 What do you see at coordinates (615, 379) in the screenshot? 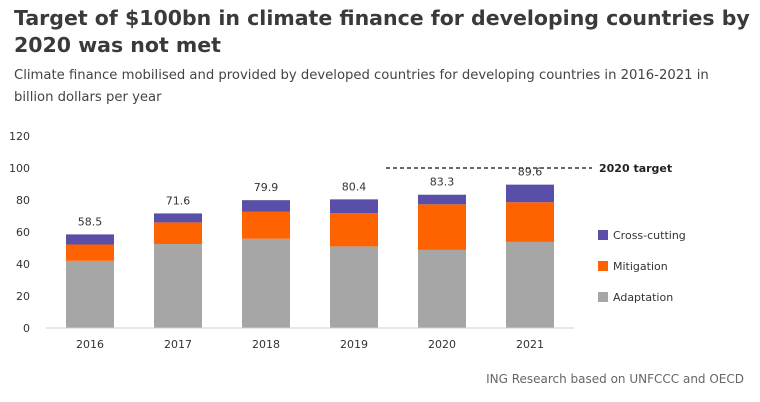
I see `source-note: ING Research based on UNFCCC and OECD` at bounding box center [615, 379].